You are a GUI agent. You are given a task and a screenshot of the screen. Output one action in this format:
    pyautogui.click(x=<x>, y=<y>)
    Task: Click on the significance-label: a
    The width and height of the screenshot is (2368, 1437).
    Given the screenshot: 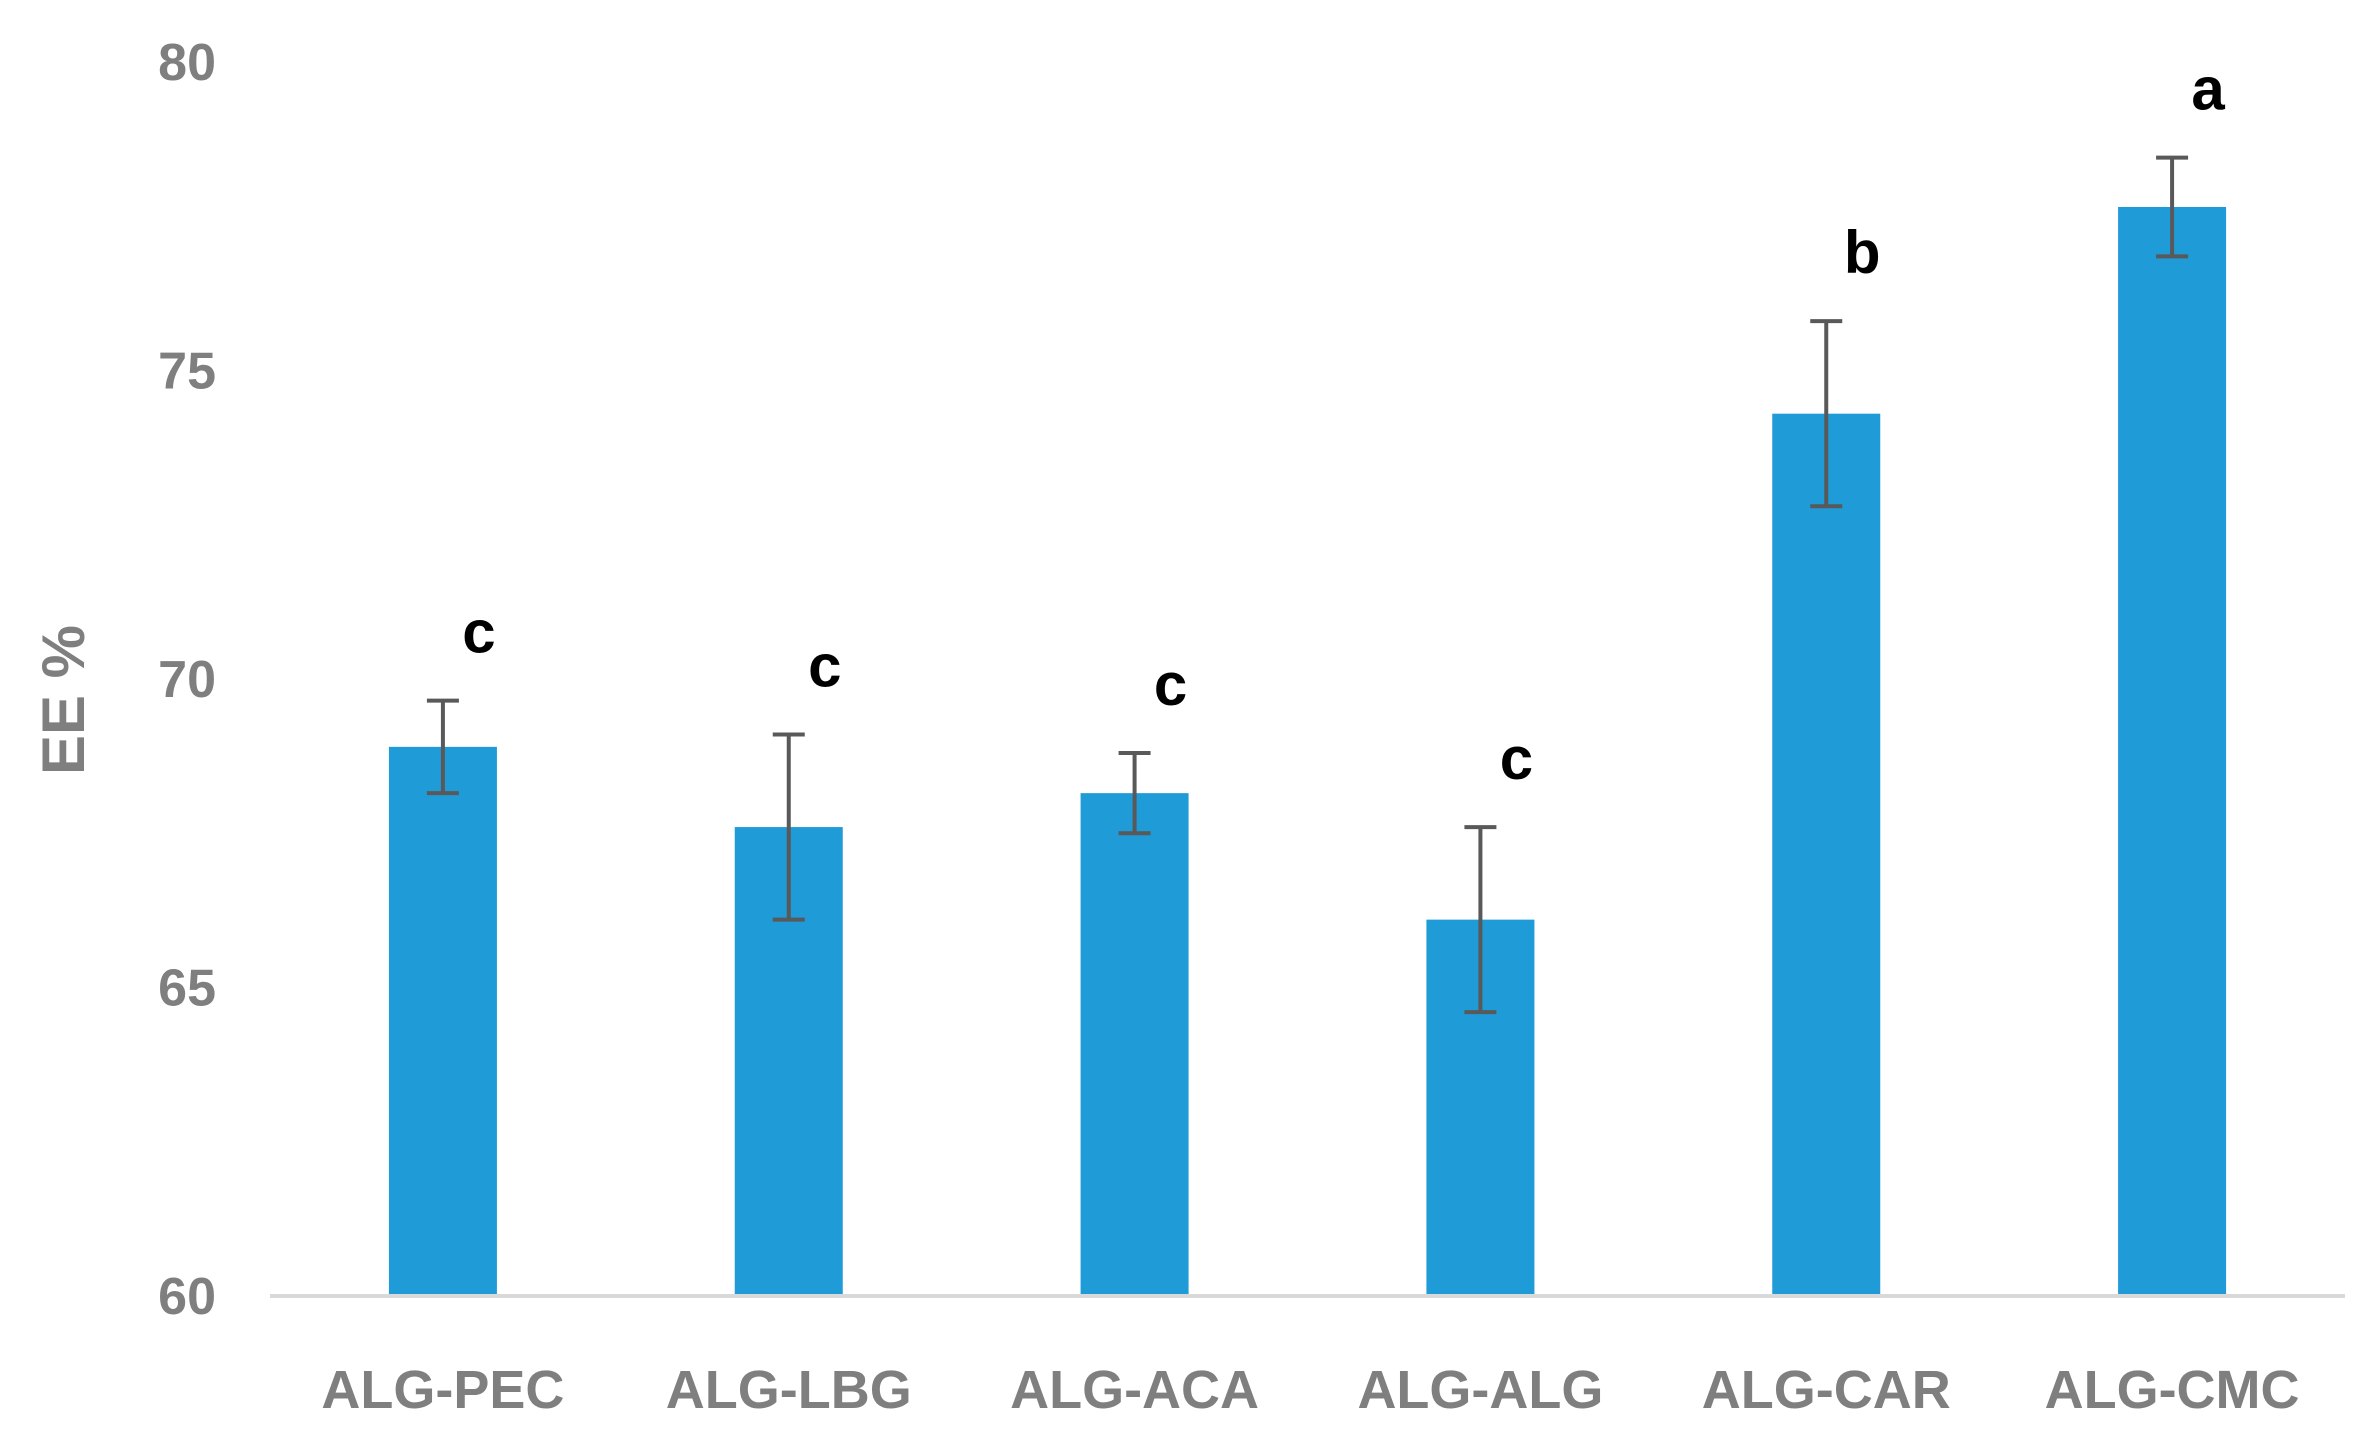 What is the action you would take?
    pyautogui.click(x=2208, y=89)
    